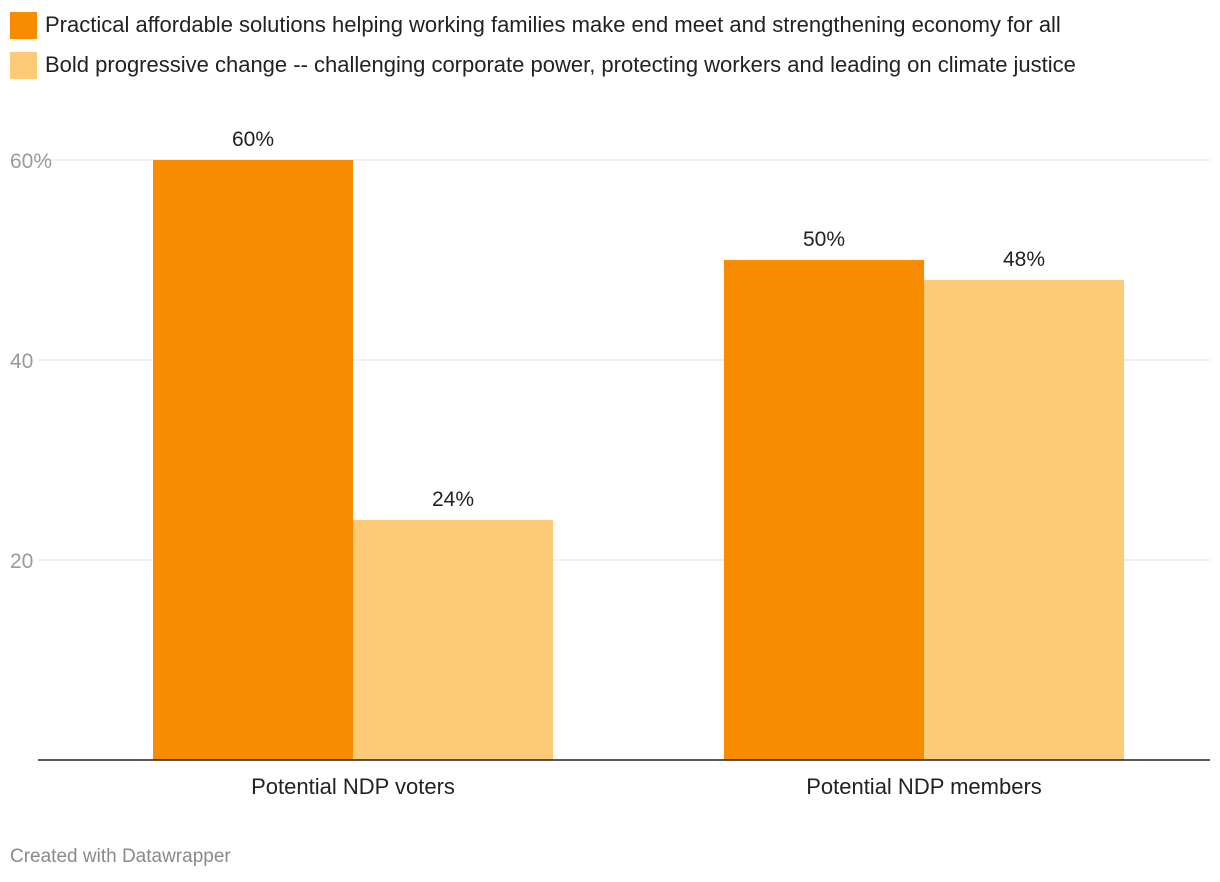 This screenshot has height=882, width=1220. What do you see at coordinates (120, 856) in the screenshot?
I see `footer-credit: Created with Datawrapper` at bounding box center [120, 856].